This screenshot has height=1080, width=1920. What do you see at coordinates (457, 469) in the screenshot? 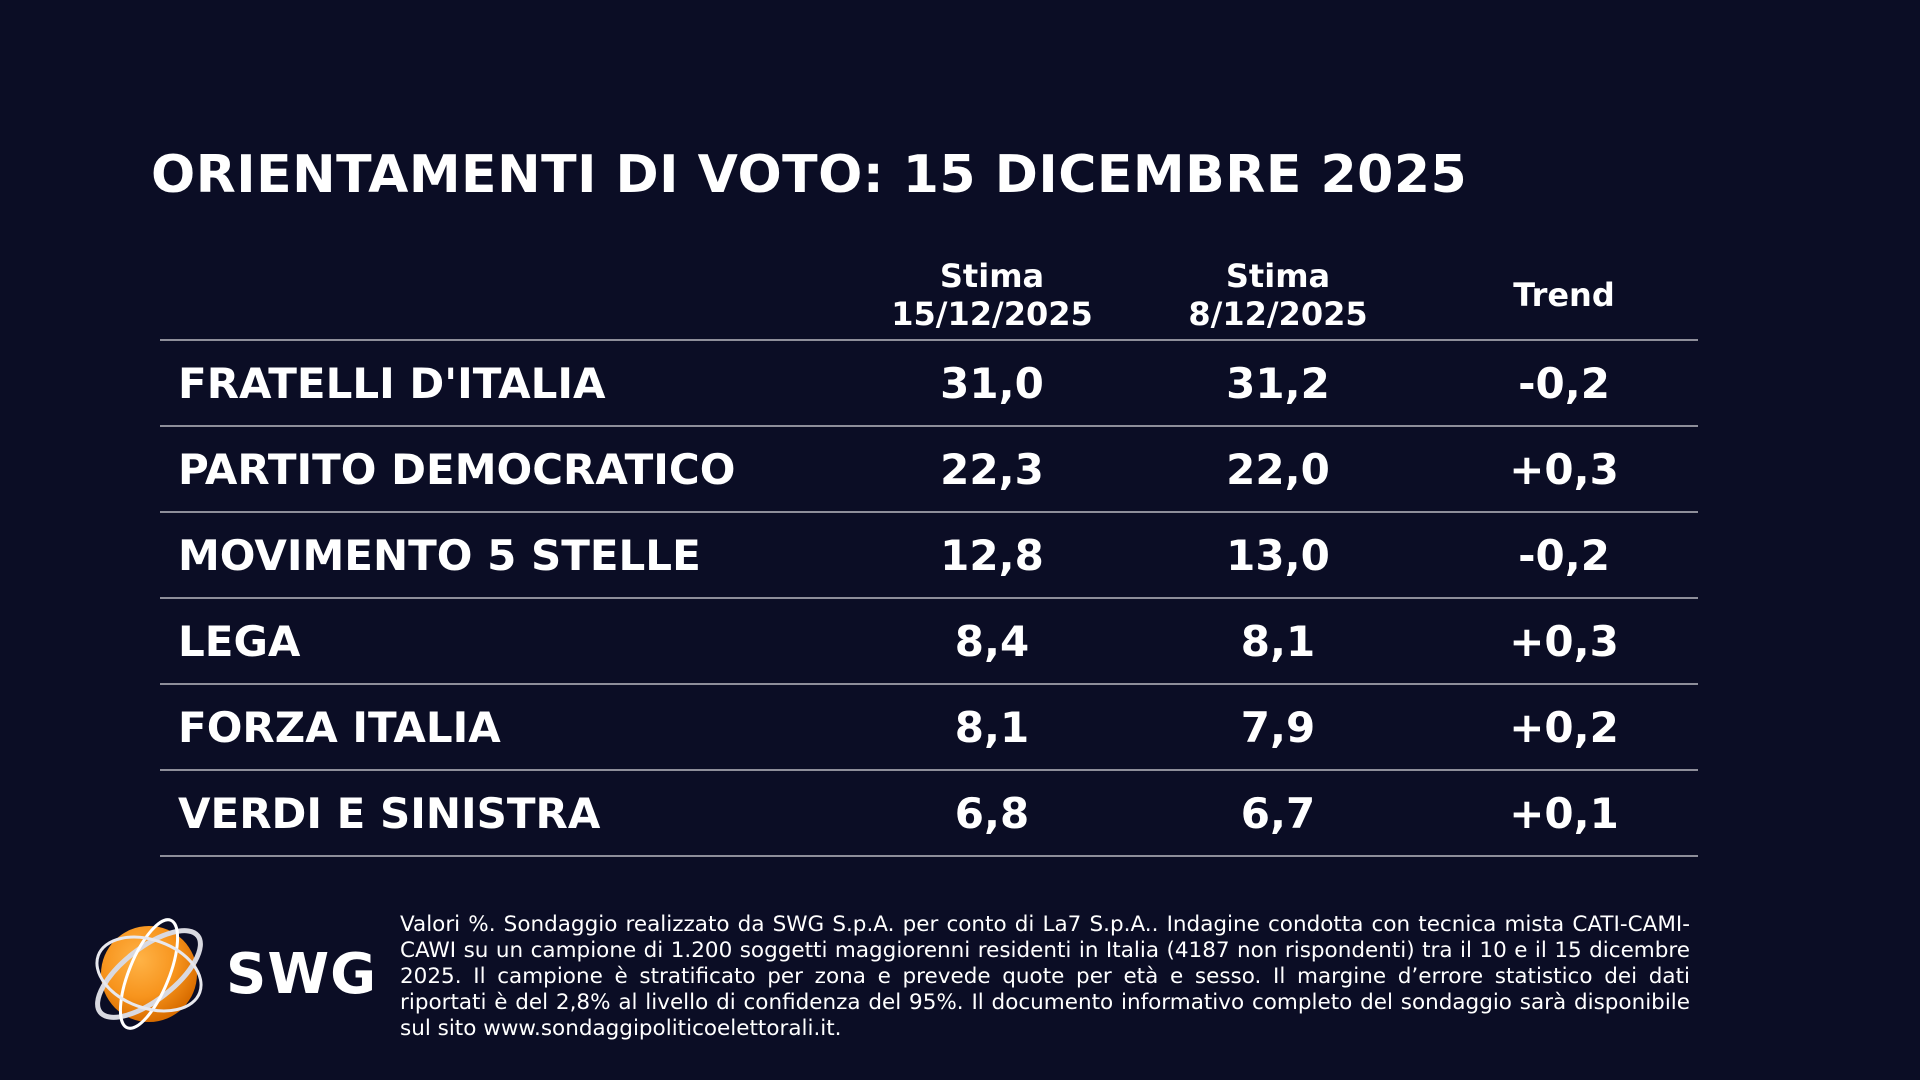
I see `party-name: PARTITO DEMOCRATICO` at bounding box center [457, 469].